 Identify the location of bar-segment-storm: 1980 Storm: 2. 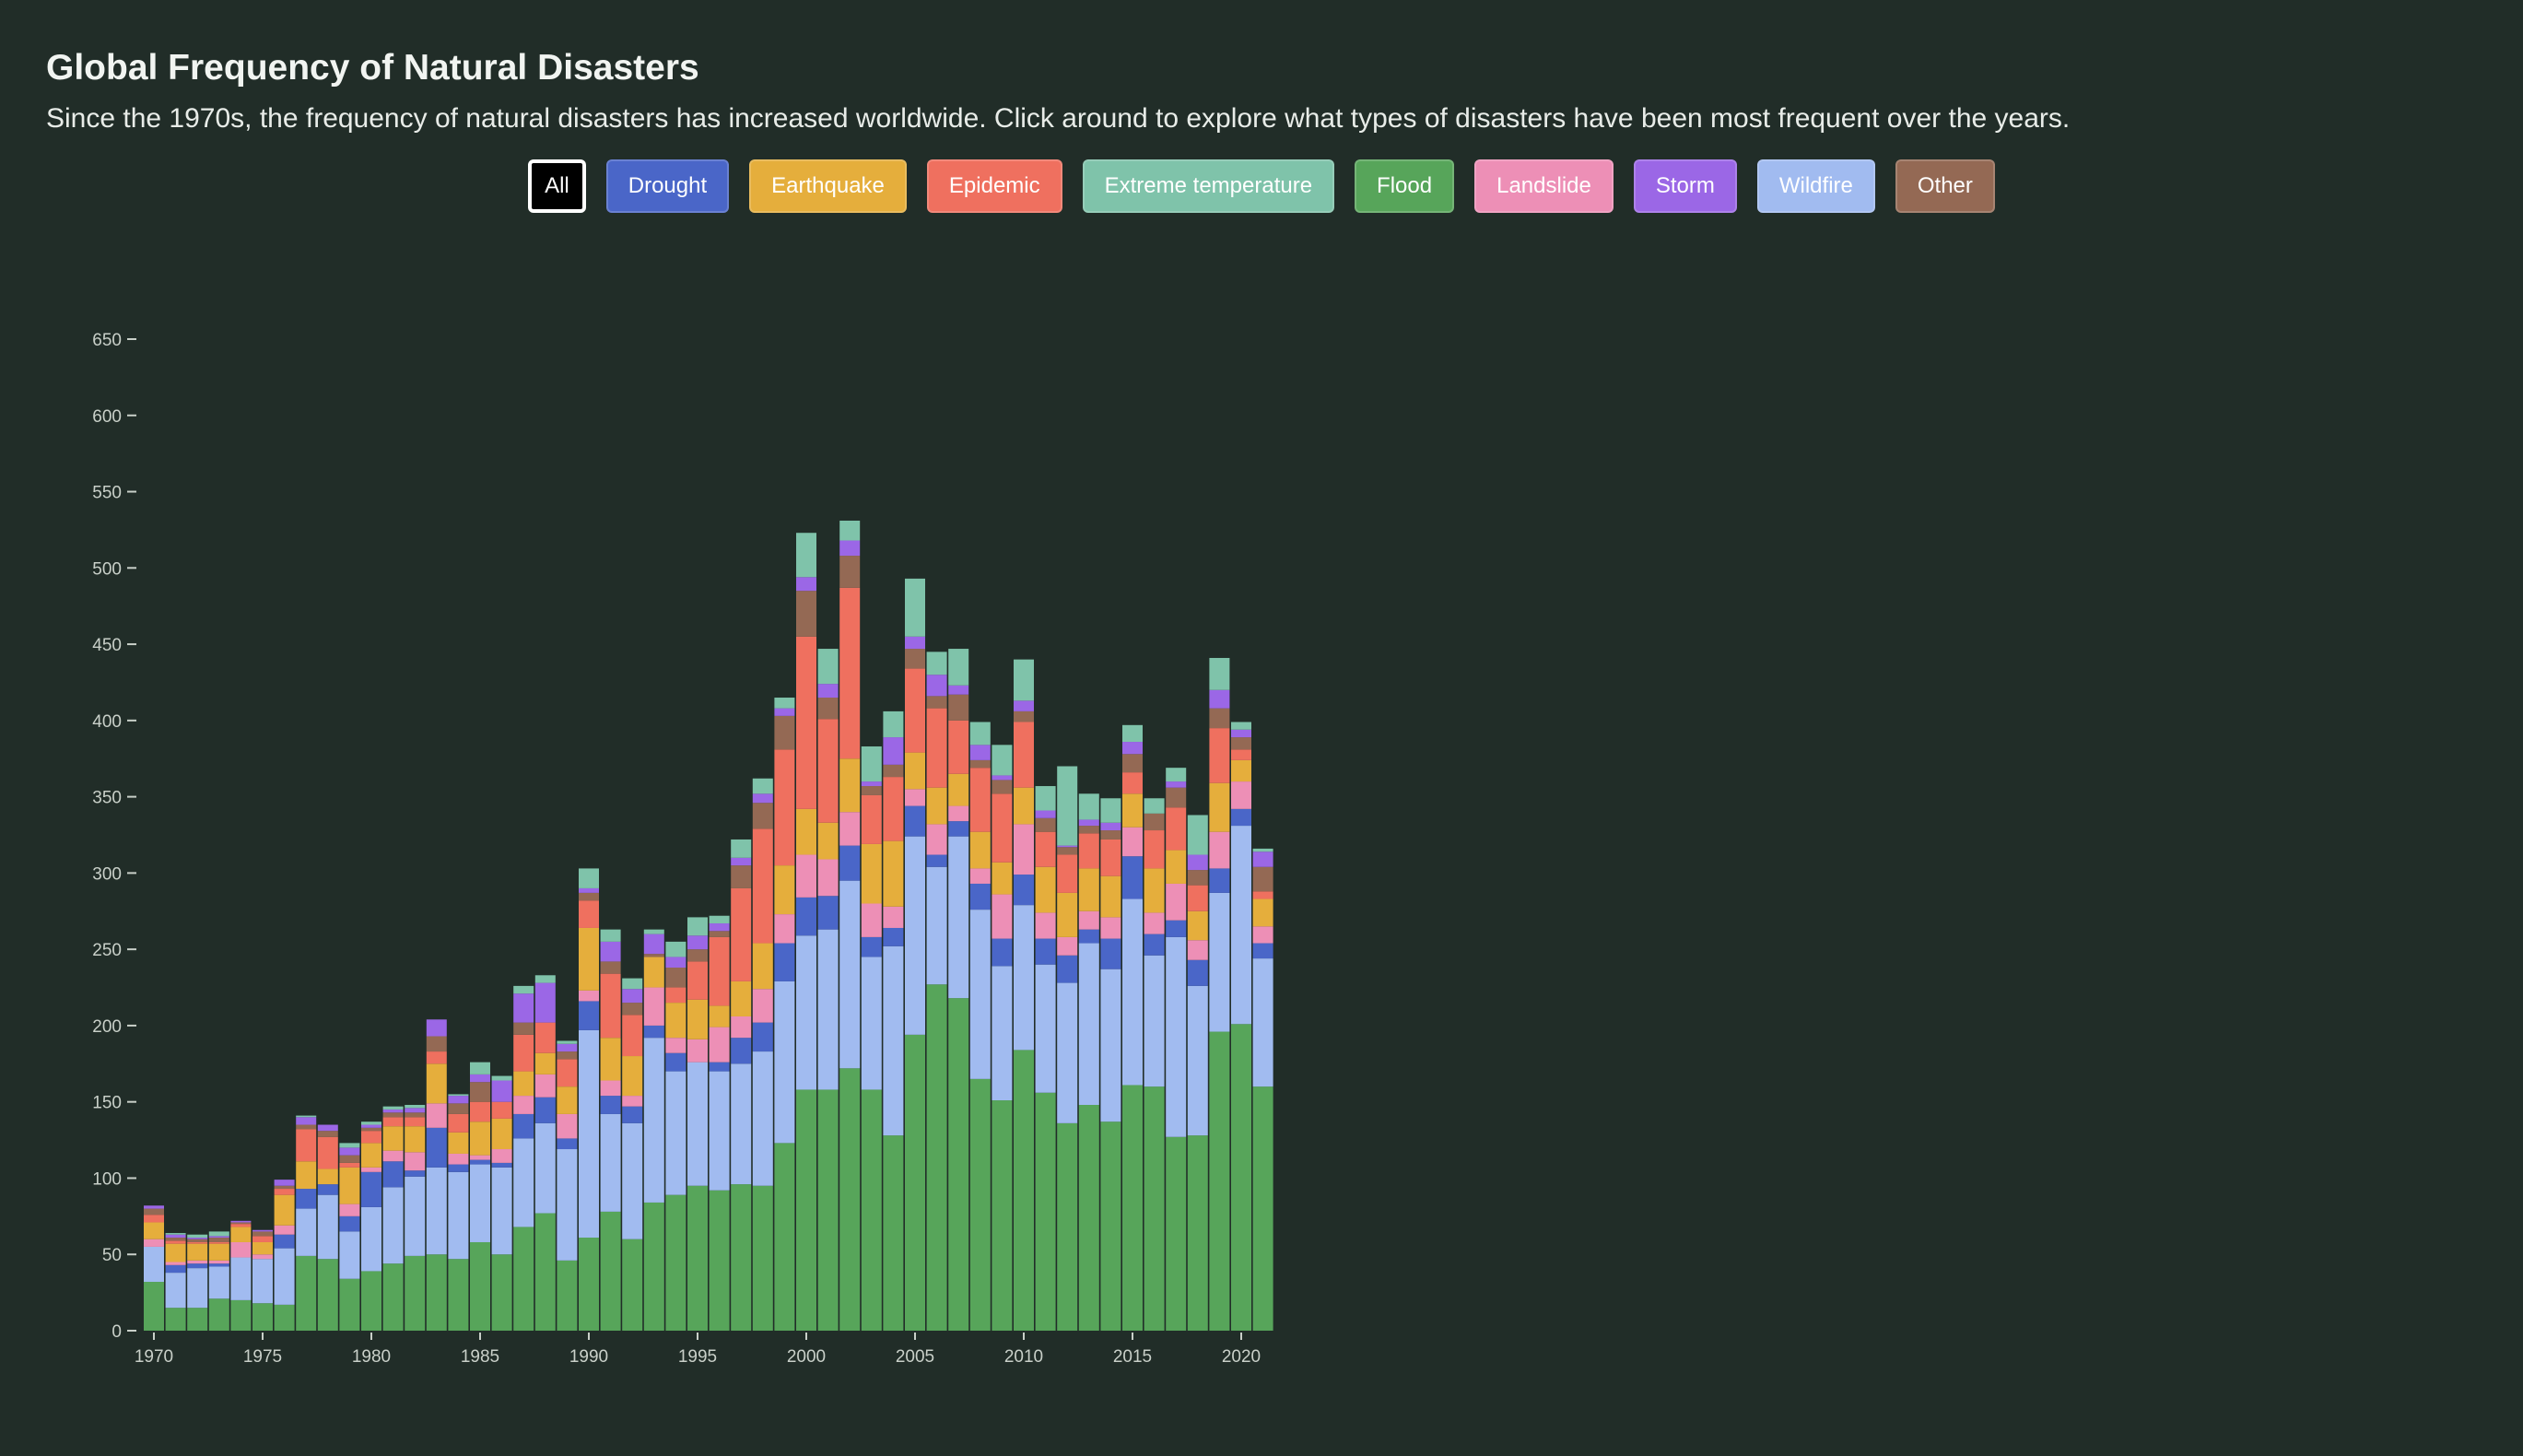
(371, 1126).